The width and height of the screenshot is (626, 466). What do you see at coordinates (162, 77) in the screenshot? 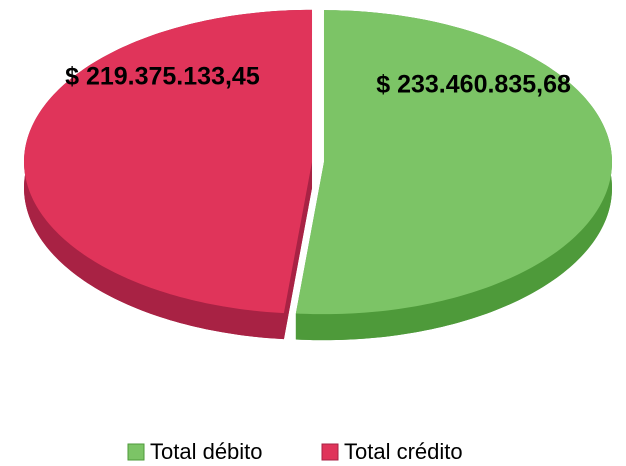
I see `value-label: $ 219.375.133,45` at bounding box center [162, 77].